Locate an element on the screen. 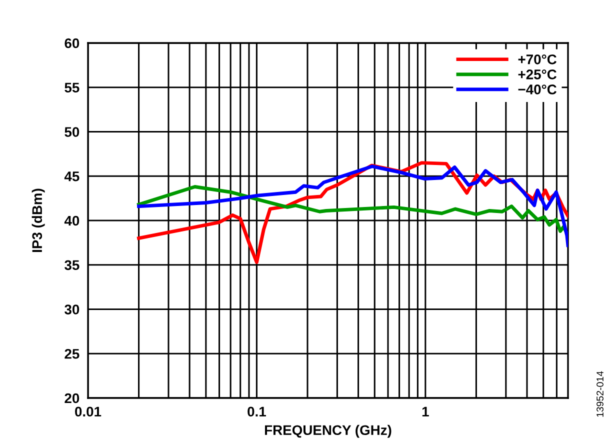  y-tick-label: 60 is located at coordinates (72, 43).